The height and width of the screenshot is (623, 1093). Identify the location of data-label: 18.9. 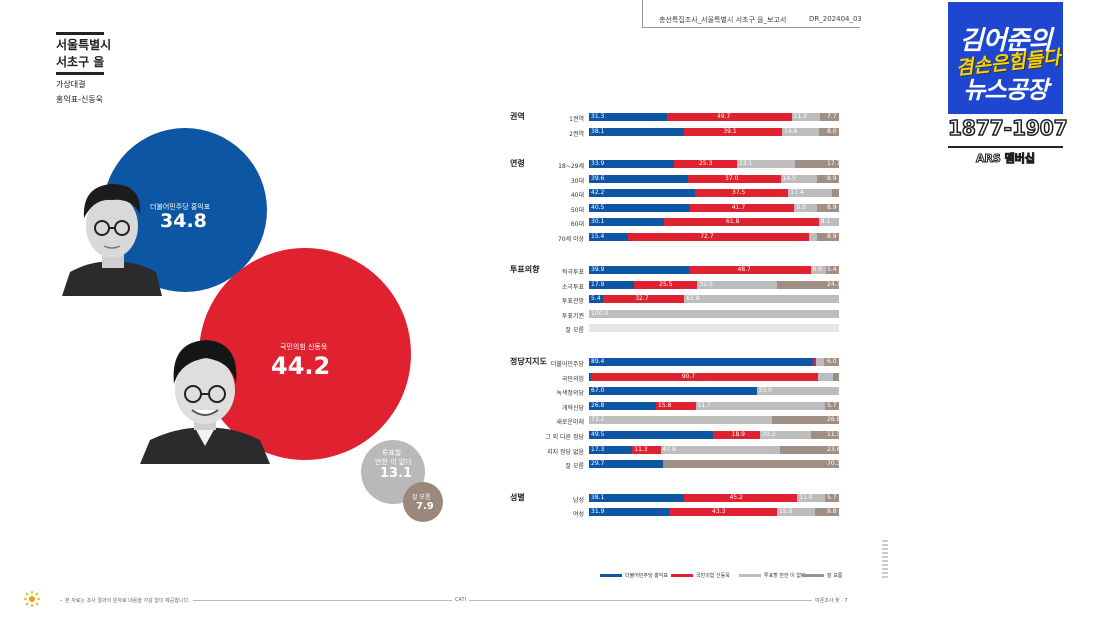
(738, 434).